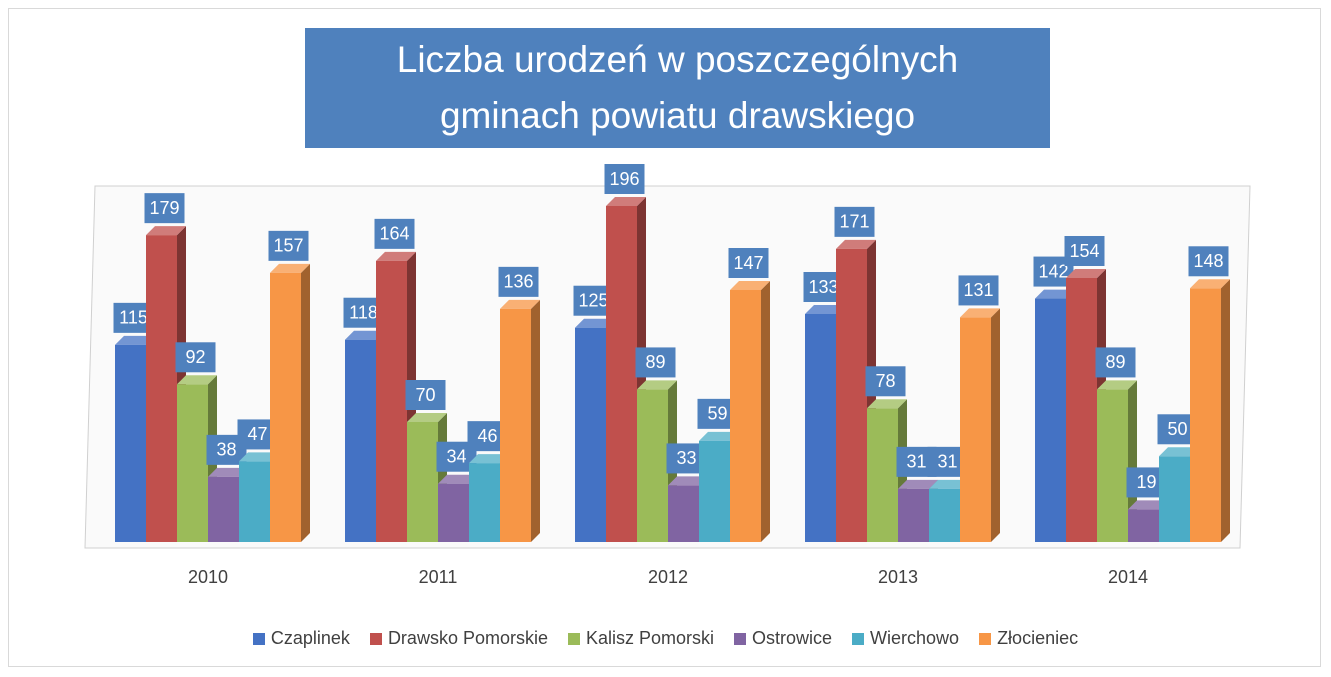 This screenshot has height=677, width=1331. I want to click on data-label: 147, so click(748, 263).